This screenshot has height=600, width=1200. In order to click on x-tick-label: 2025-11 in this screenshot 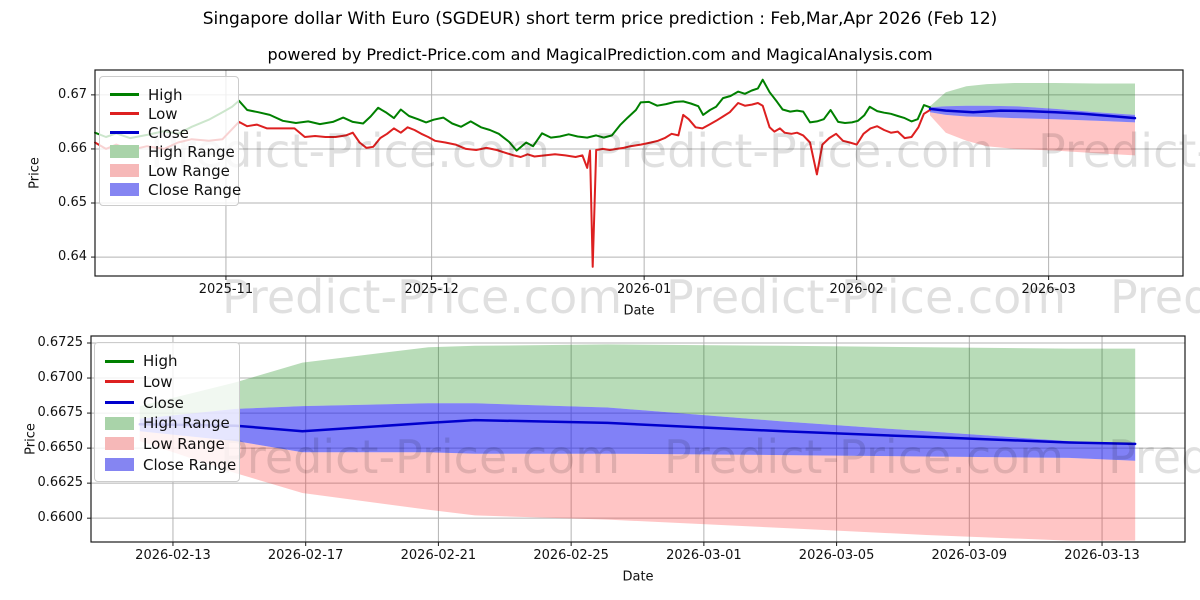, I will do `click(226, 289)`.